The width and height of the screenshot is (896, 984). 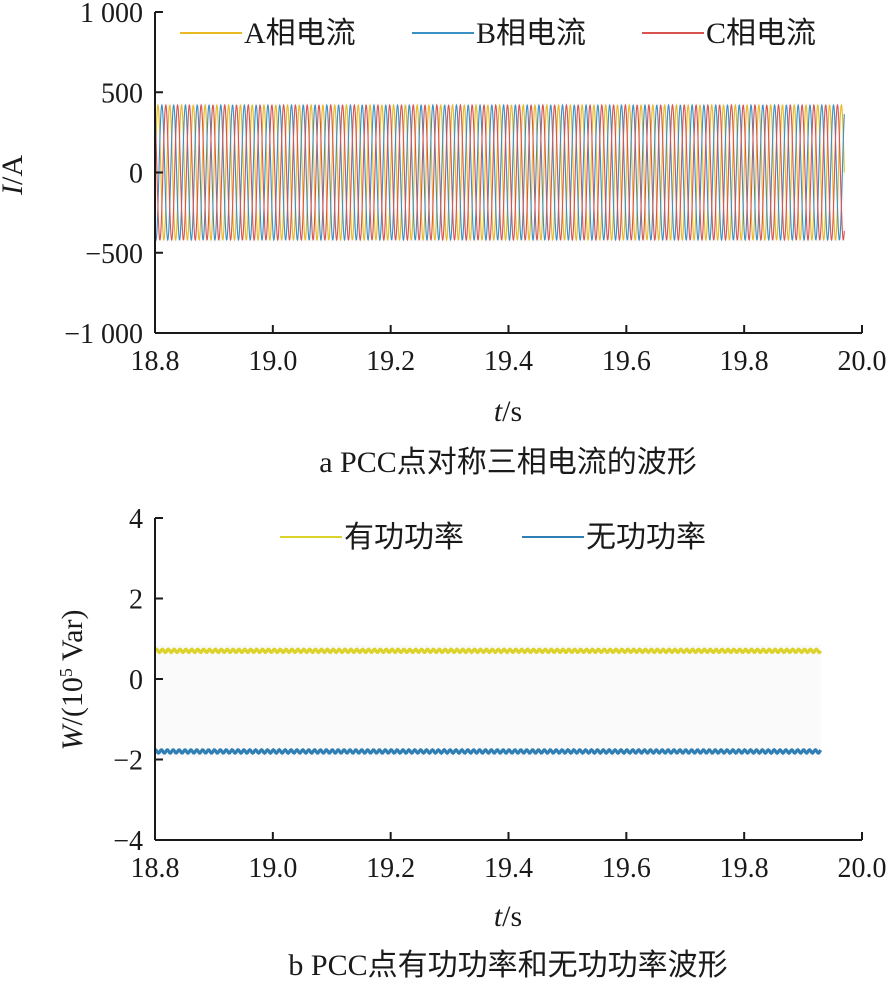 I want to click on legend-label: 有功功率, so click(x=404, y=537).